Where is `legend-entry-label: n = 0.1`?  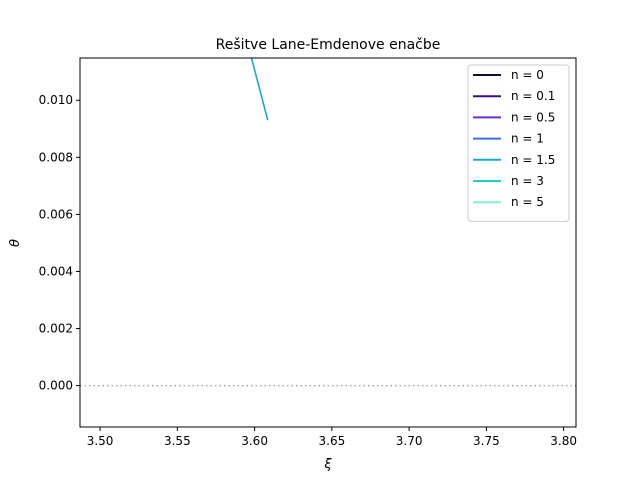 legend-entry-label: n = 0.1 is located at coordinates (533, 96).